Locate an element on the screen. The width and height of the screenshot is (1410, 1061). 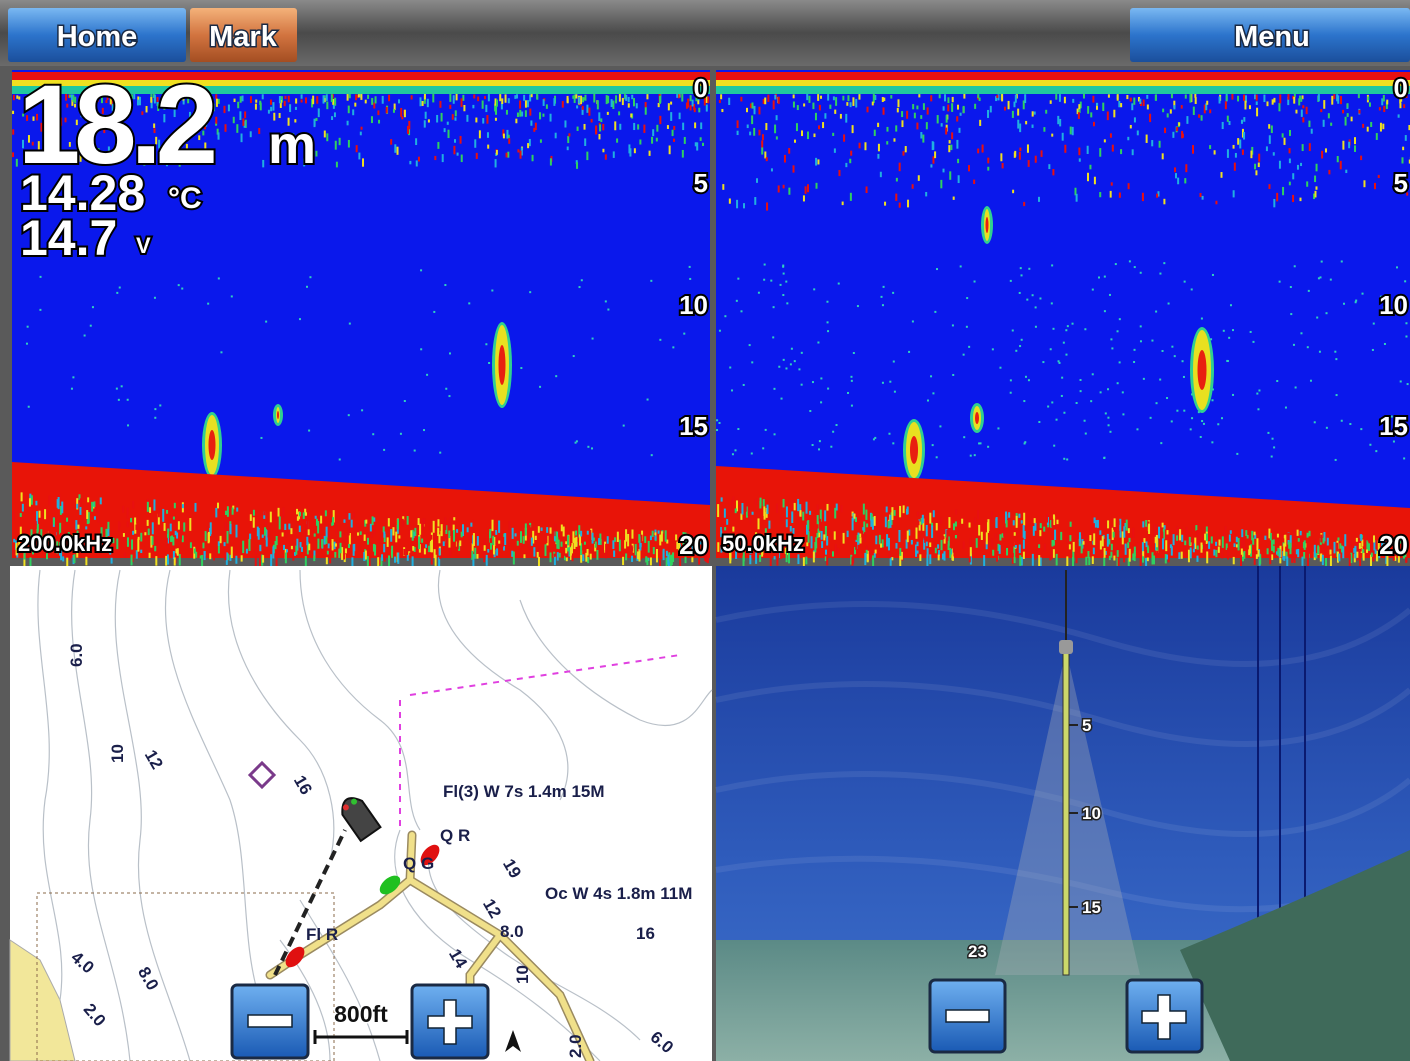
mark-button: Mark is located at coordinates (243, 35).